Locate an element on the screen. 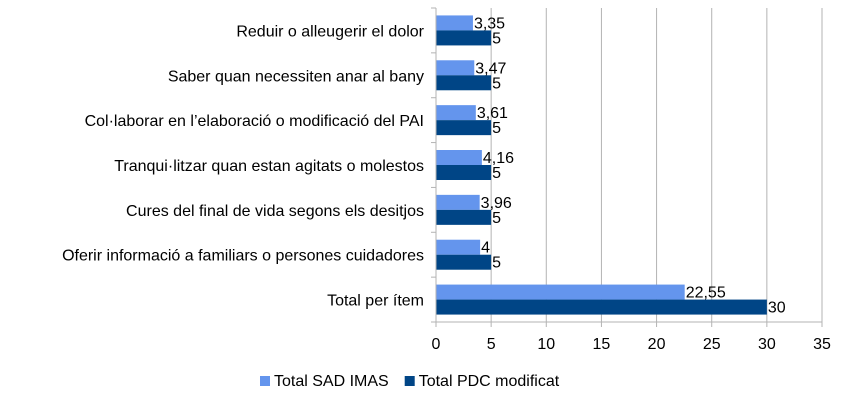  x-tick-label: 20 is located at coordinates (657, 344).